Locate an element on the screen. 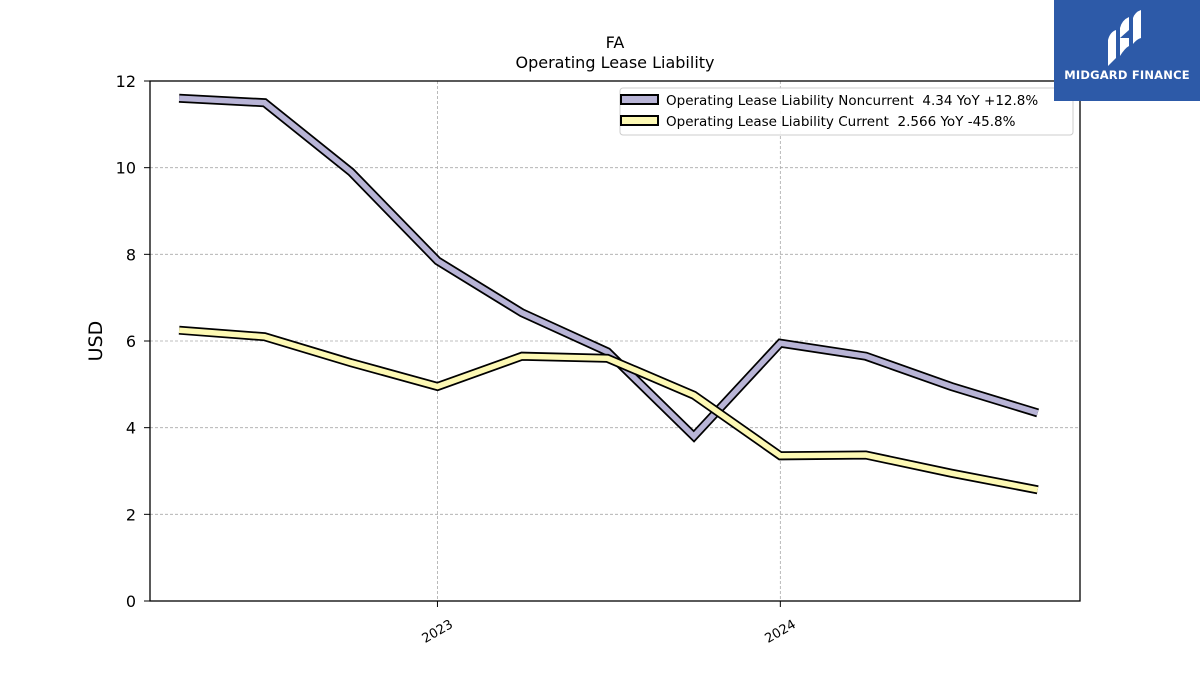 This screenshot has height=675, width=1200. logo-mark-icon is located at coordinates (1124, 38).